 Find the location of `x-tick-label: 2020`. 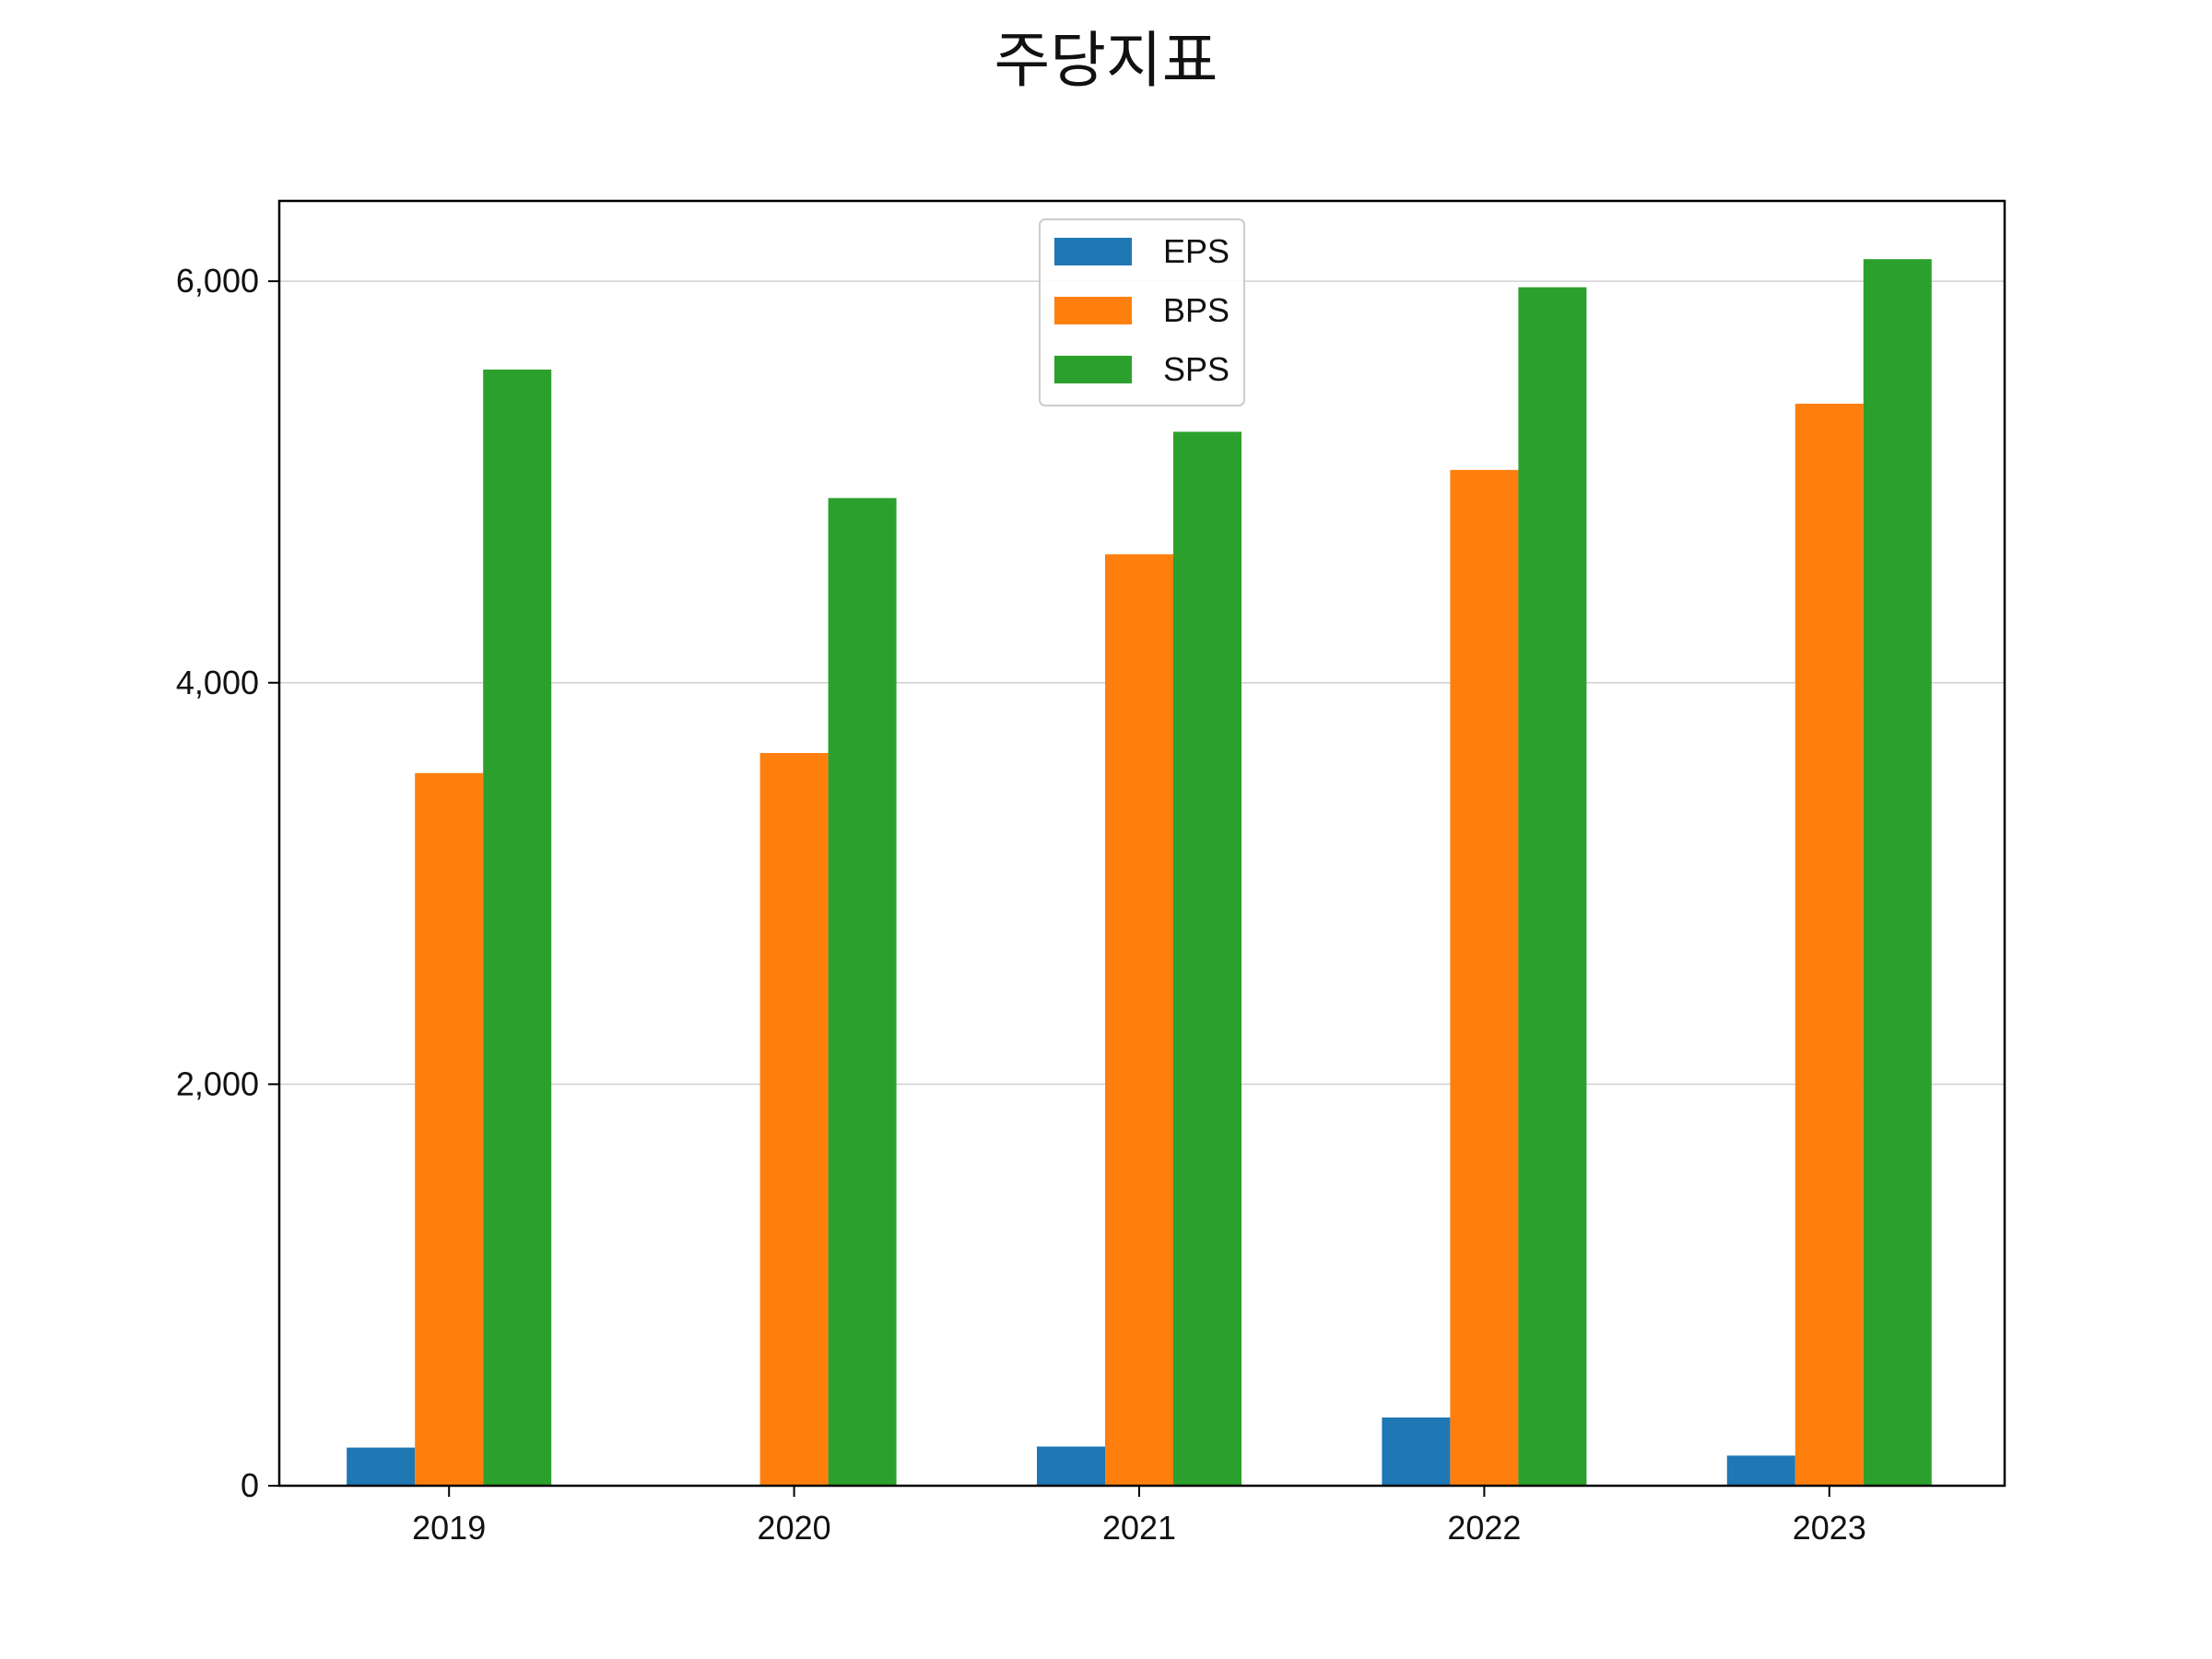

x-tick-label: 2020 is located at coordinates (794, 1528).